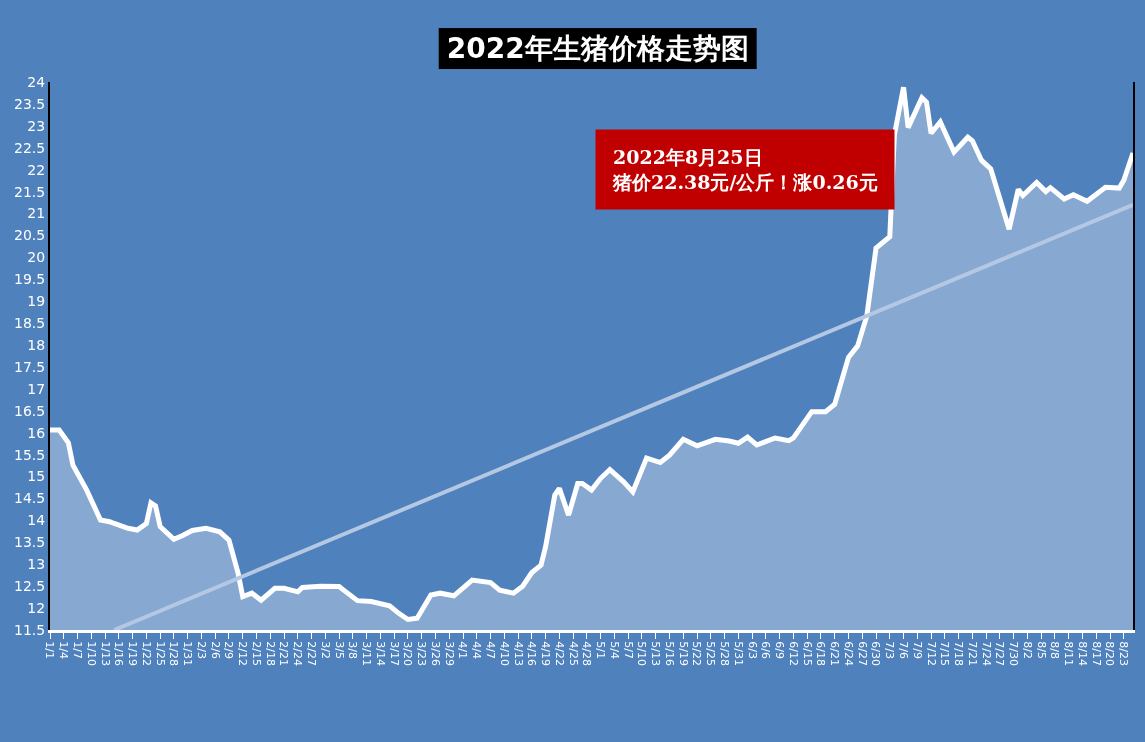 The image size is (1145, 742). I want to click on x-tick-label: 2/21, so click(284, 653).